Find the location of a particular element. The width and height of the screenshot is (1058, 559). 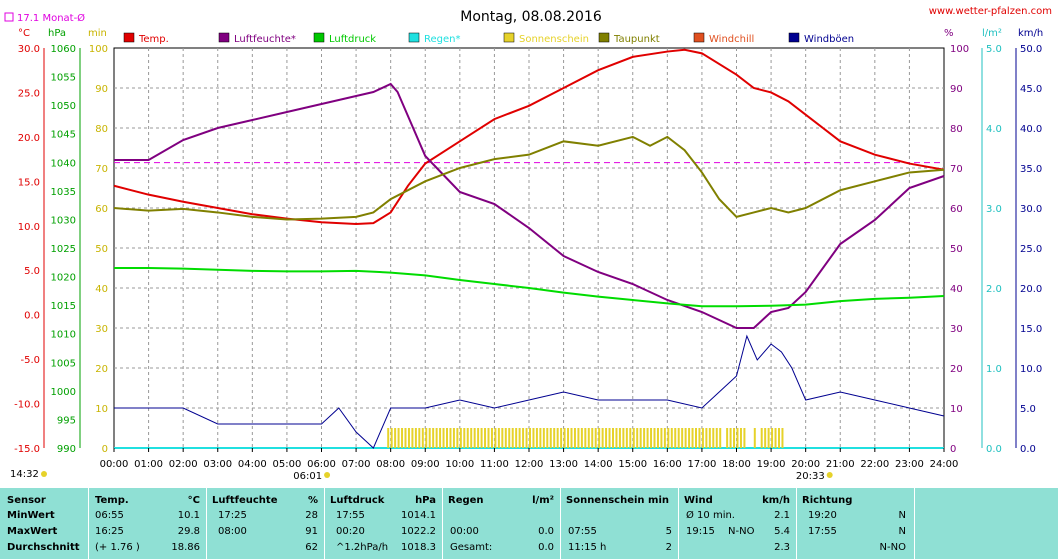

hdr-temp-unit: °C is located at coordinates (193, 500).